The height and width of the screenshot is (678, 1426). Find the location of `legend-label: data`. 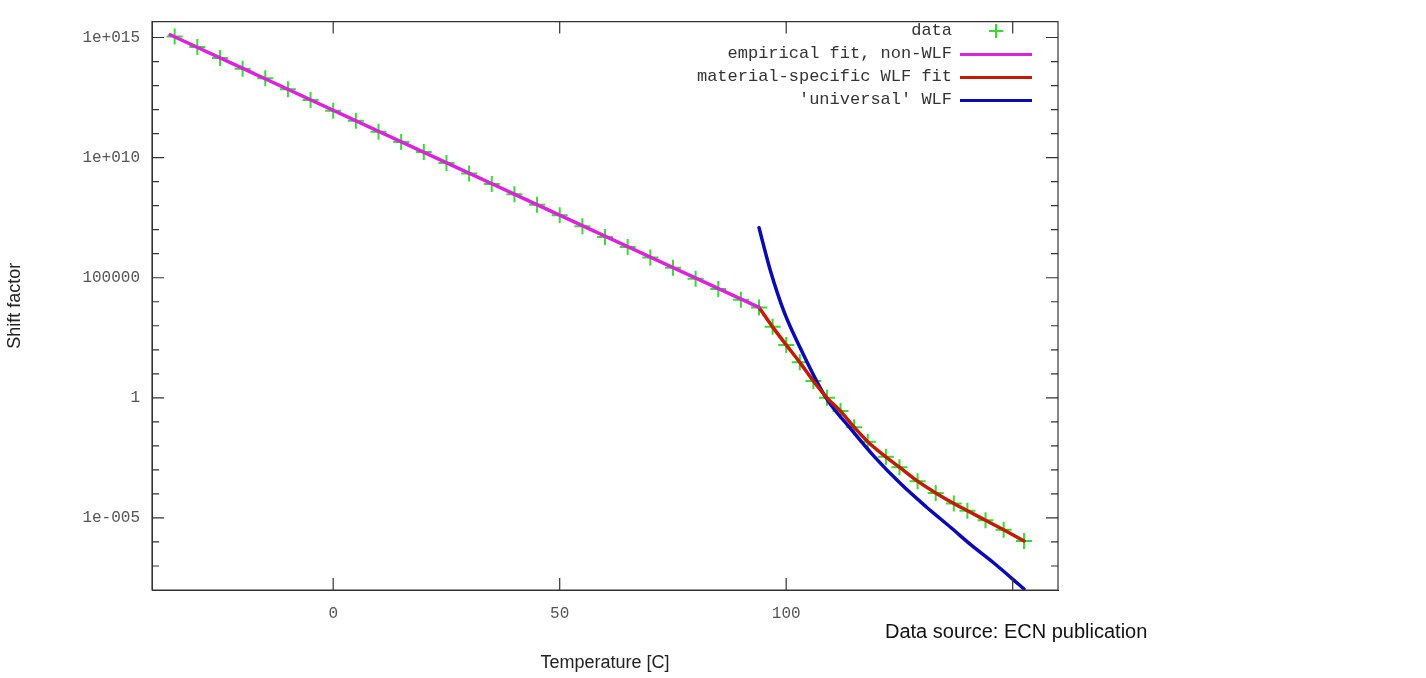

legend-label: data is located at coordinates (931, 30).